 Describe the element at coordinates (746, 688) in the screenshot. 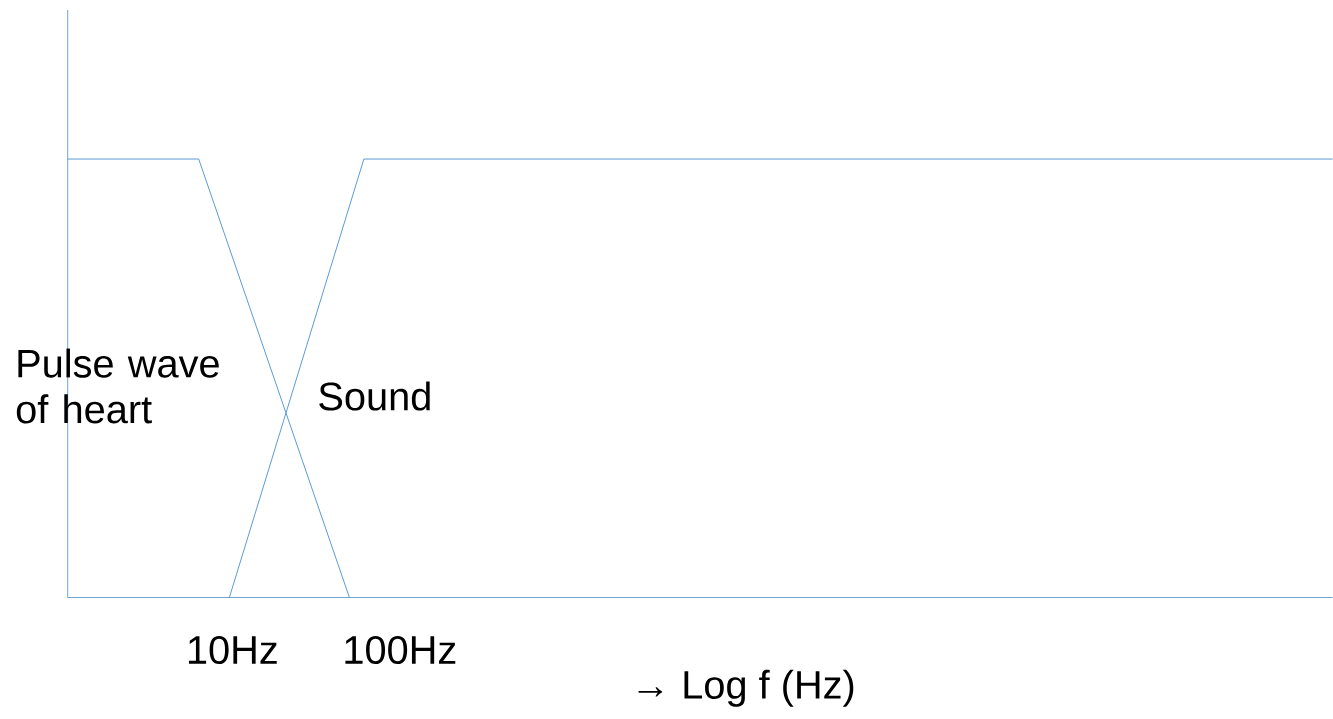

I see `x-axis-title: → Log f (Hz)` at that location.